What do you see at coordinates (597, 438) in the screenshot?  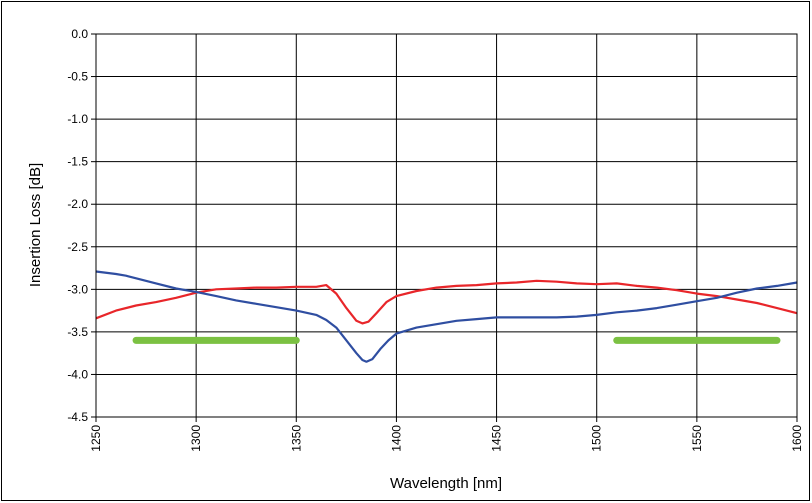 I see `x-tick-label: 1500` at bounding box center [597, 438].